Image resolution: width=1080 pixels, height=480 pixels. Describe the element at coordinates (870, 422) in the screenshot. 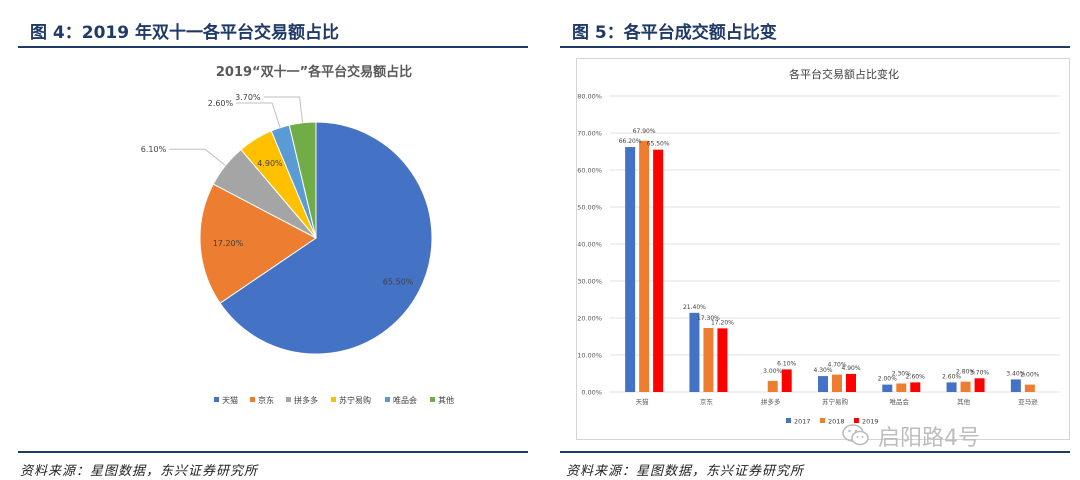

I see `bar-legend-label-2: 2019` at that location.